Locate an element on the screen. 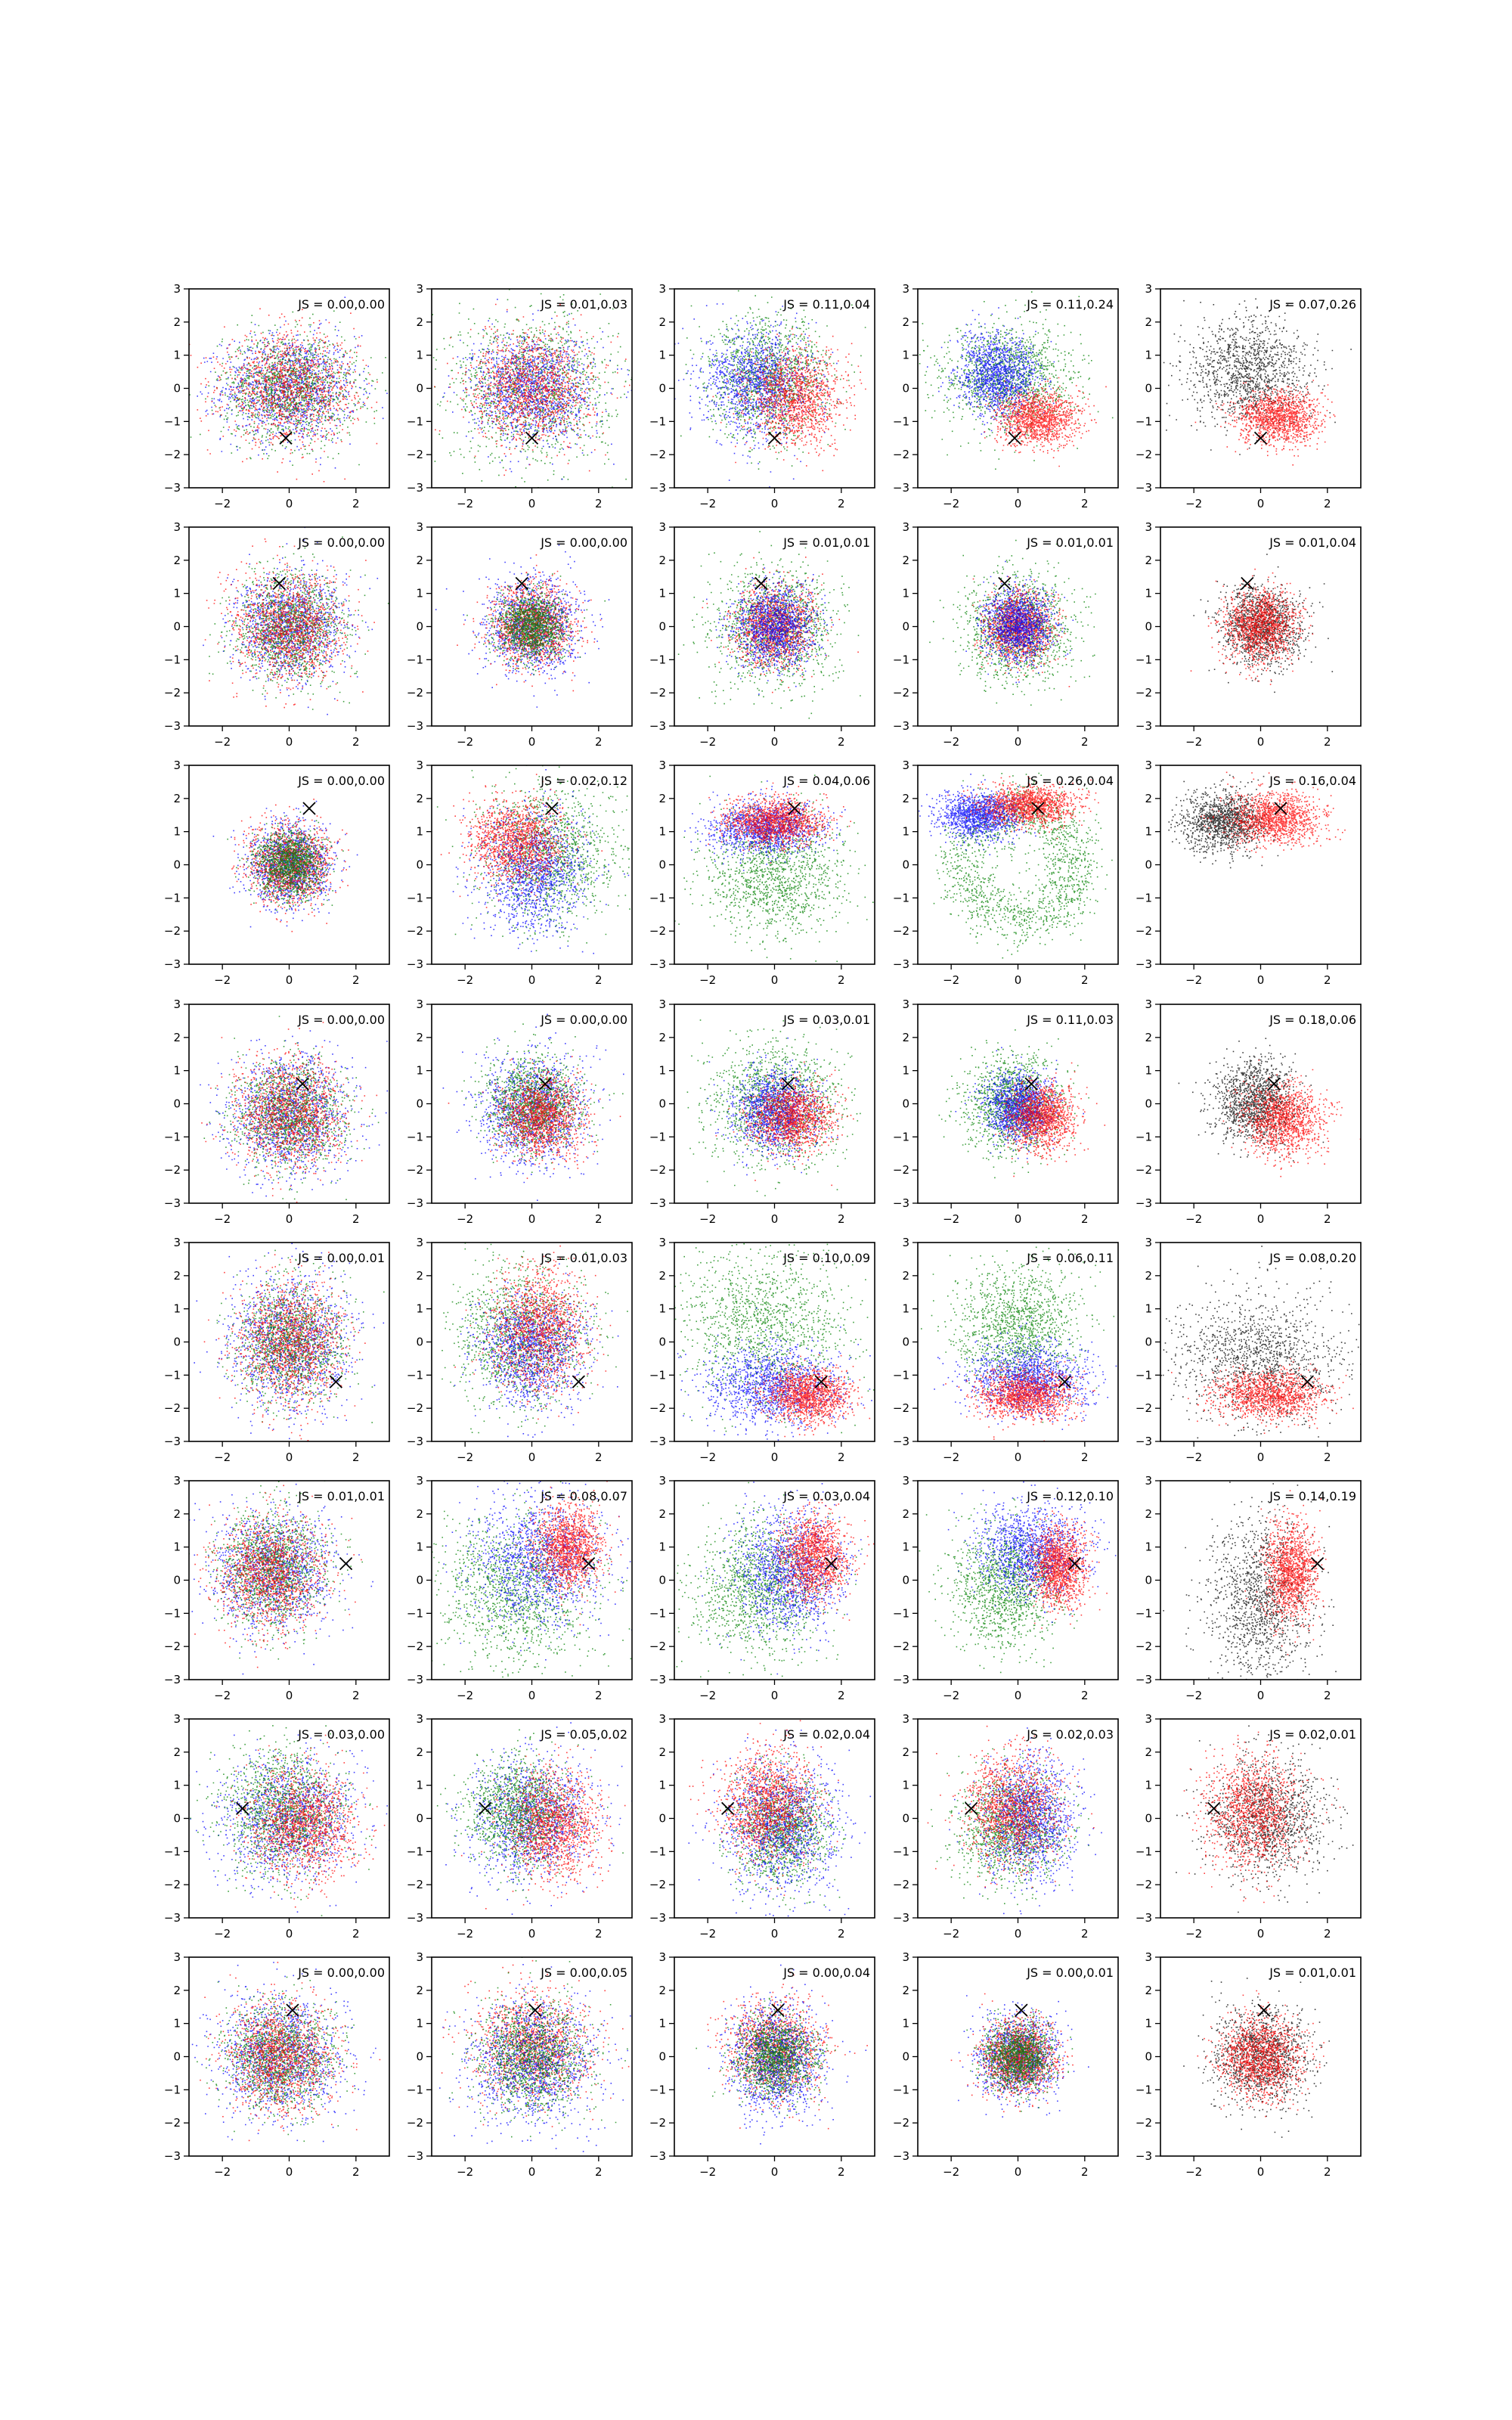 The image size is (1512, 2420). js-score-label: JS = 0.01,0.04 is located at coordinates (1312, 542).